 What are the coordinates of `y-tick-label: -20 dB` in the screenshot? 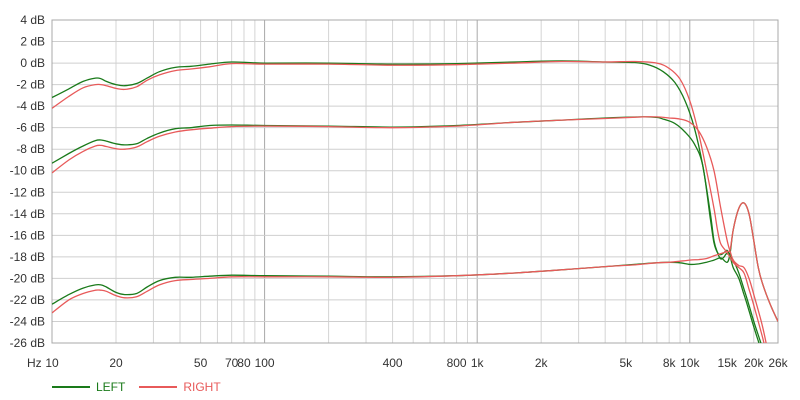 It's located at (27, 278).